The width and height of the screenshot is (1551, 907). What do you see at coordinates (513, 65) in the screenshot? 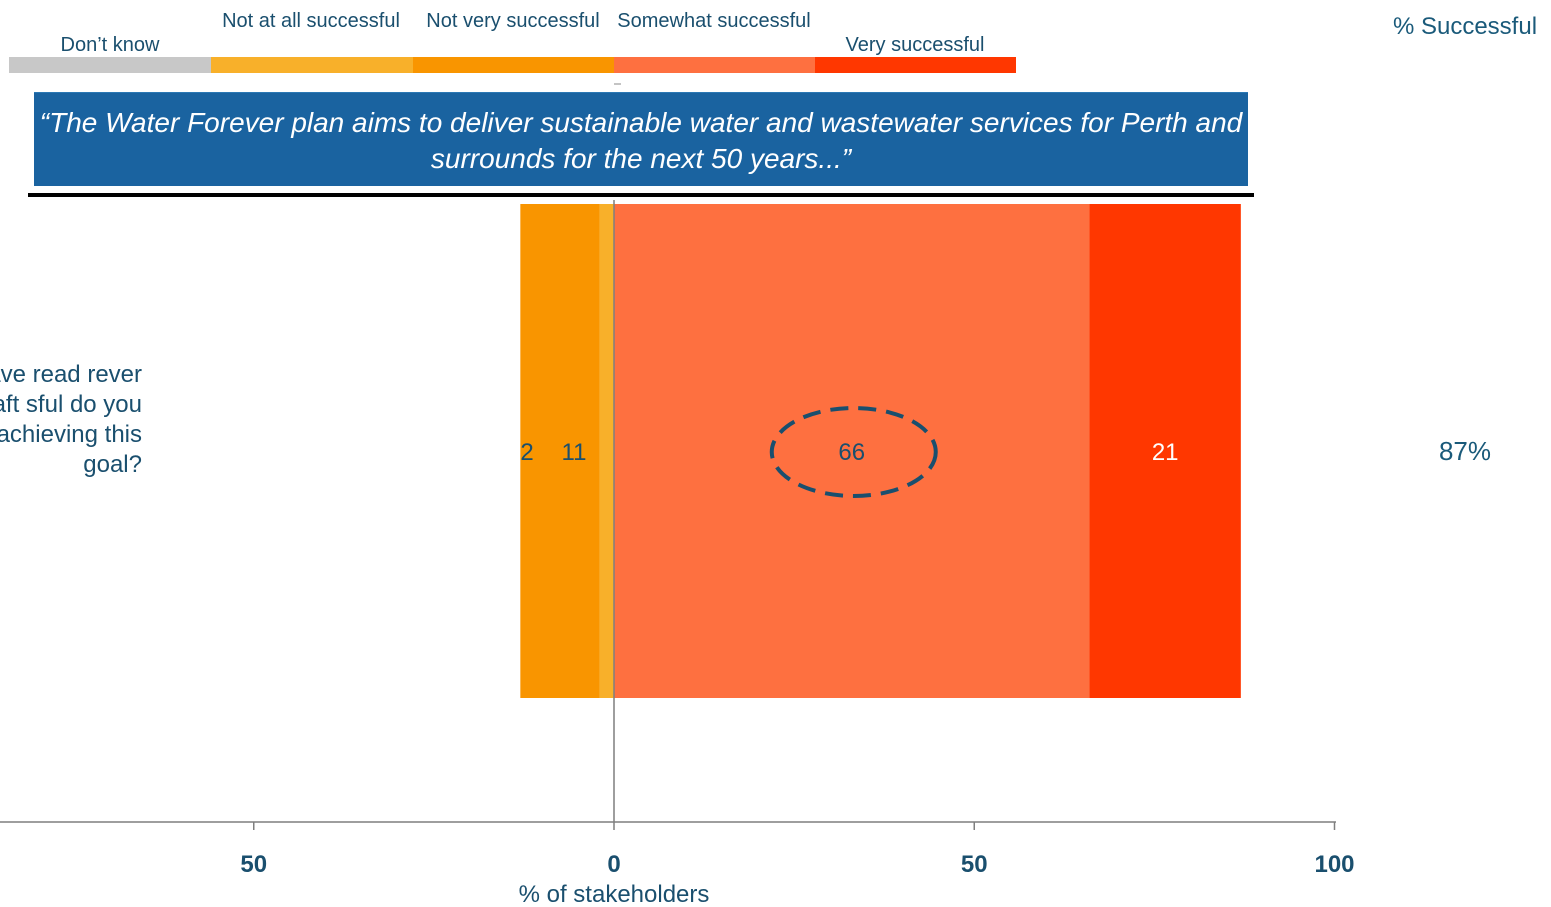
I see `legend-swatch-not-very` at bounding box center [513, 65].